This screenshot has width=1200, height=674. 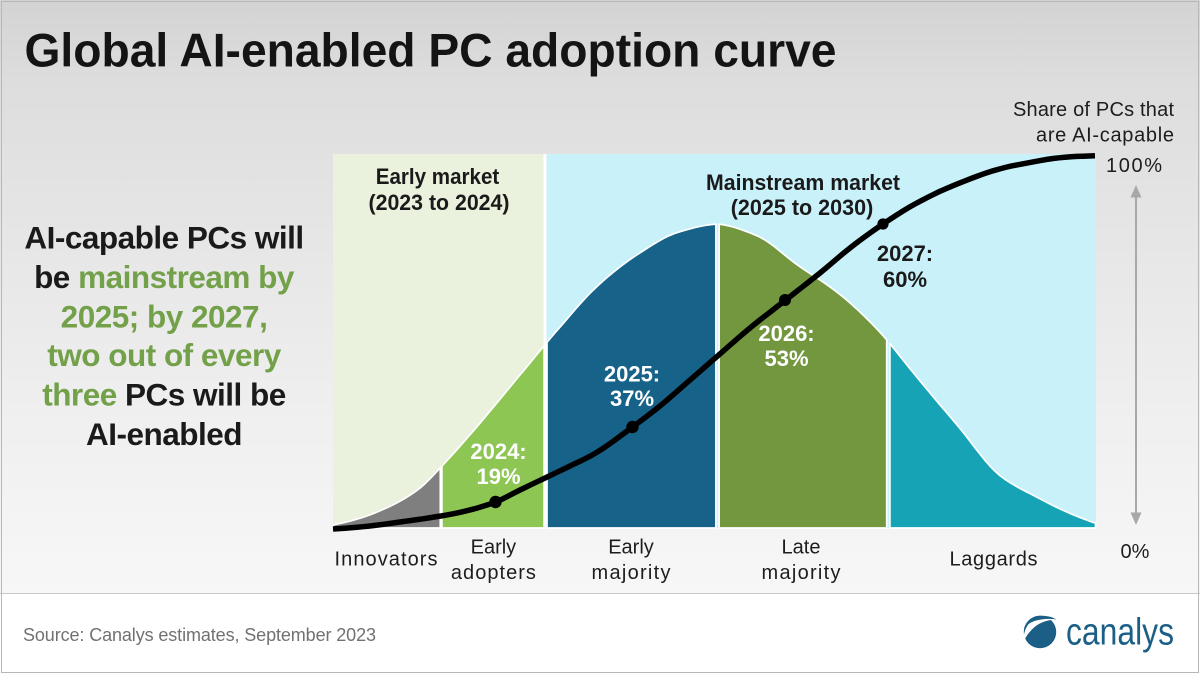 What do you see at coordinates (1134, 166) in the screenshot?
I see `svg-text: 100%` at bounding box center [1134, 166].